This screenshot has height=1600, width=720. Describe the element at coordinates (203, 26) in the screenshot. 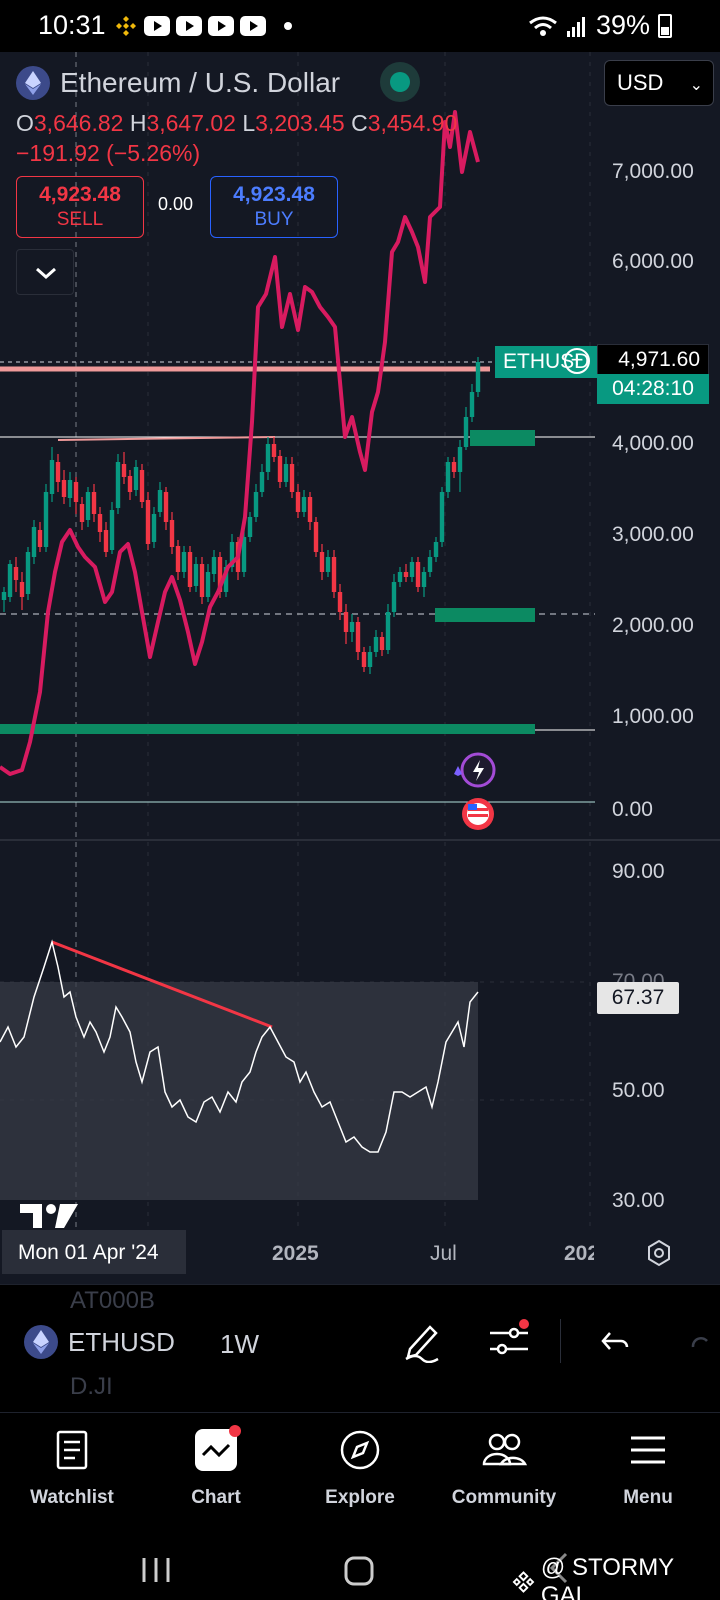

I see `notification-icons` at that location.